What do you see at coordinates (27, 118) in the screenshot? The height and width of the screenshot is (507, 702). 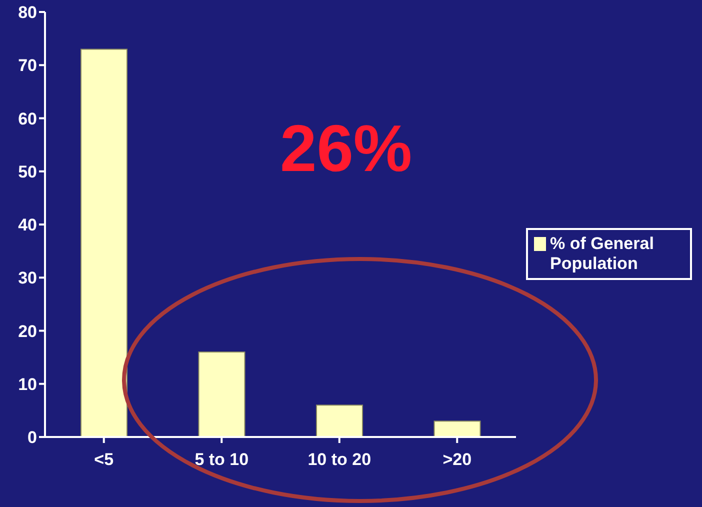 I see `y-tick-label: 60` at bounding box center [27, 118].